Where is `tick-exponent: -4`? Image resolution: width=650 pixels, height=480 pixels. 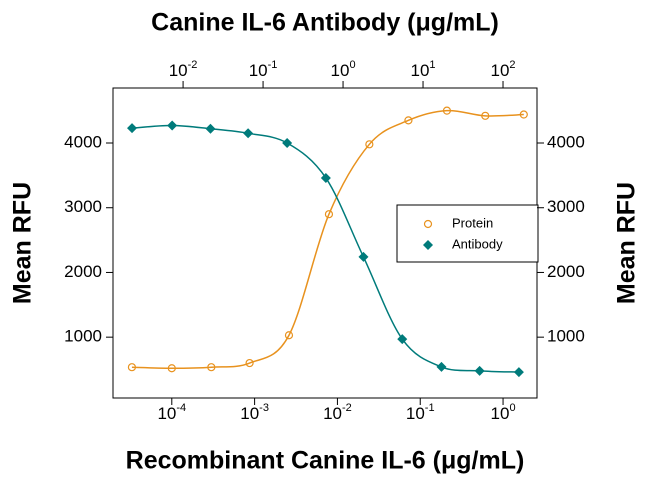 tick-exponent: -4 is located at coordinates (181, 408).